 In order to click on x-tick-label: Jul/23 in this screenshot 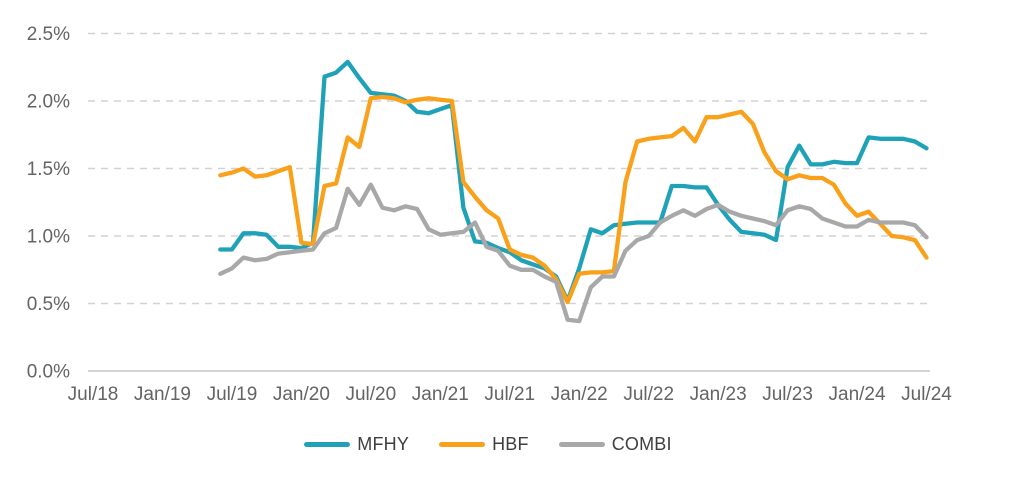, I will do `click(787, 394)`.